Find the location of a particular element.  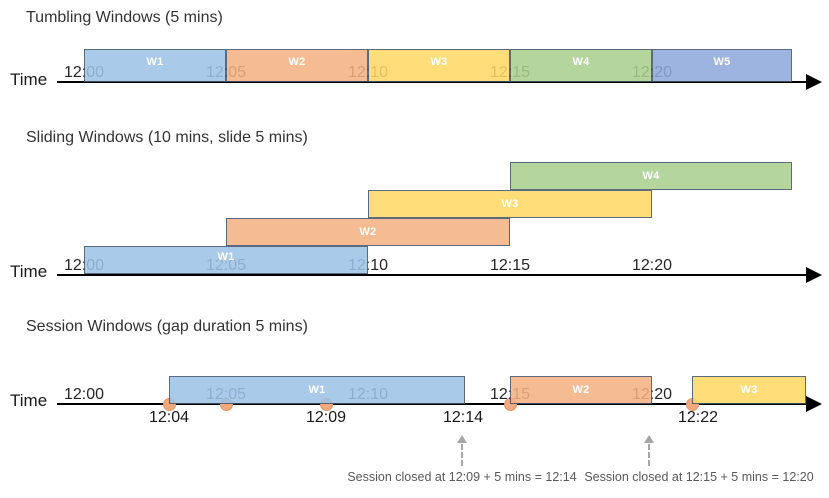

tumbling-window-label-w2: W2 is located at coordinates (297, 62).